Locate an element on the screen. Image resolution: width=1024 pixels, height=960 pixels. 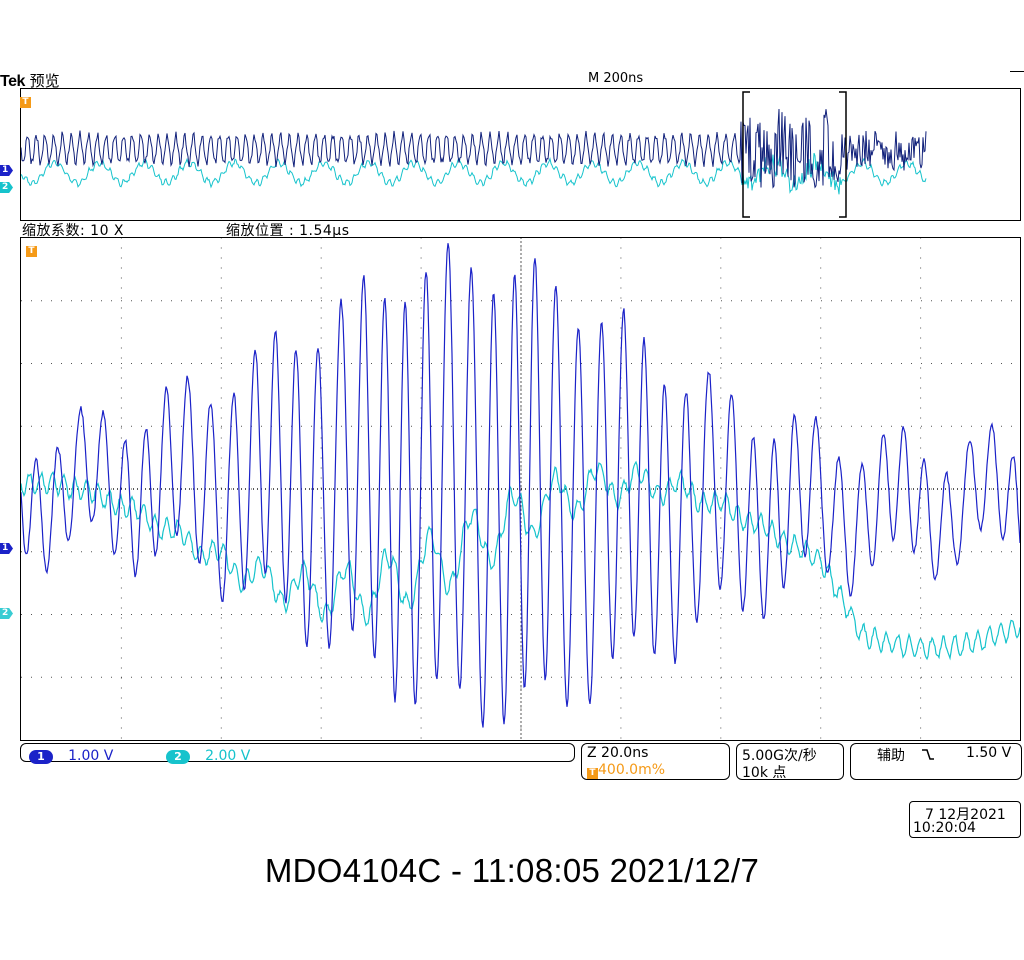
scope-brand: Tek 预览 is located at coordinates (30, 80).